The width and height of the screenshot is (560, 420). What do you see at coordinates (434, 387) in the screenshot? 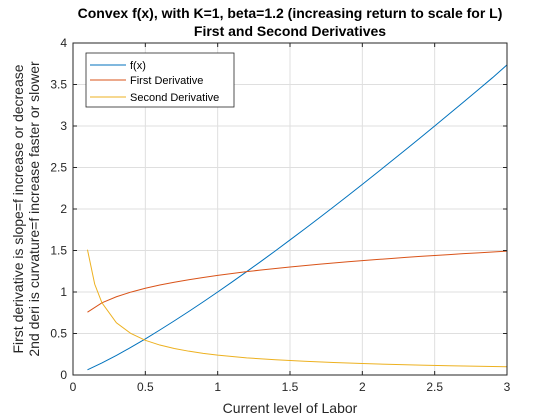
I see `x-tick-label: 2.5` at bounding box center [434, 387].